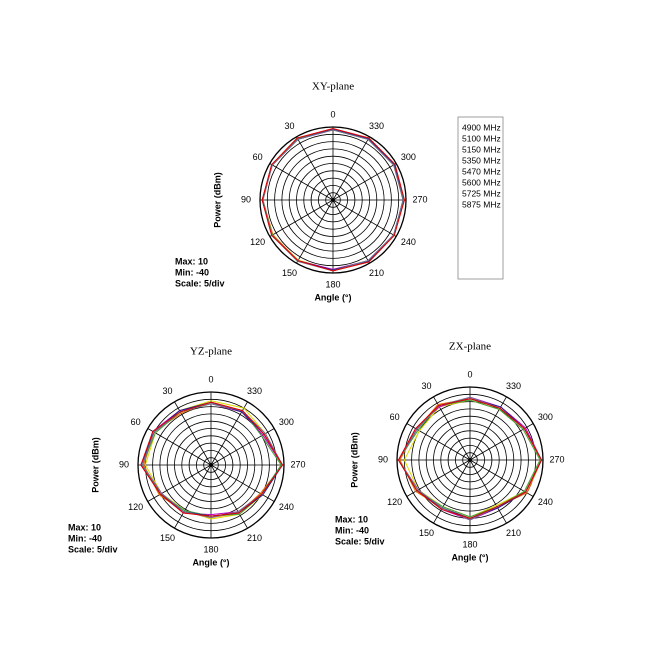  Describe the element at coordinates (481, 127) in the screenshot. I see `legend-entry: 4900 MHz` at that location.